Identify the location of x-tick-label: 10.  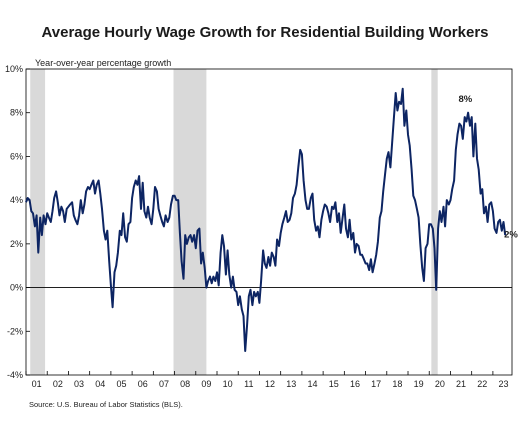
(228, 384).